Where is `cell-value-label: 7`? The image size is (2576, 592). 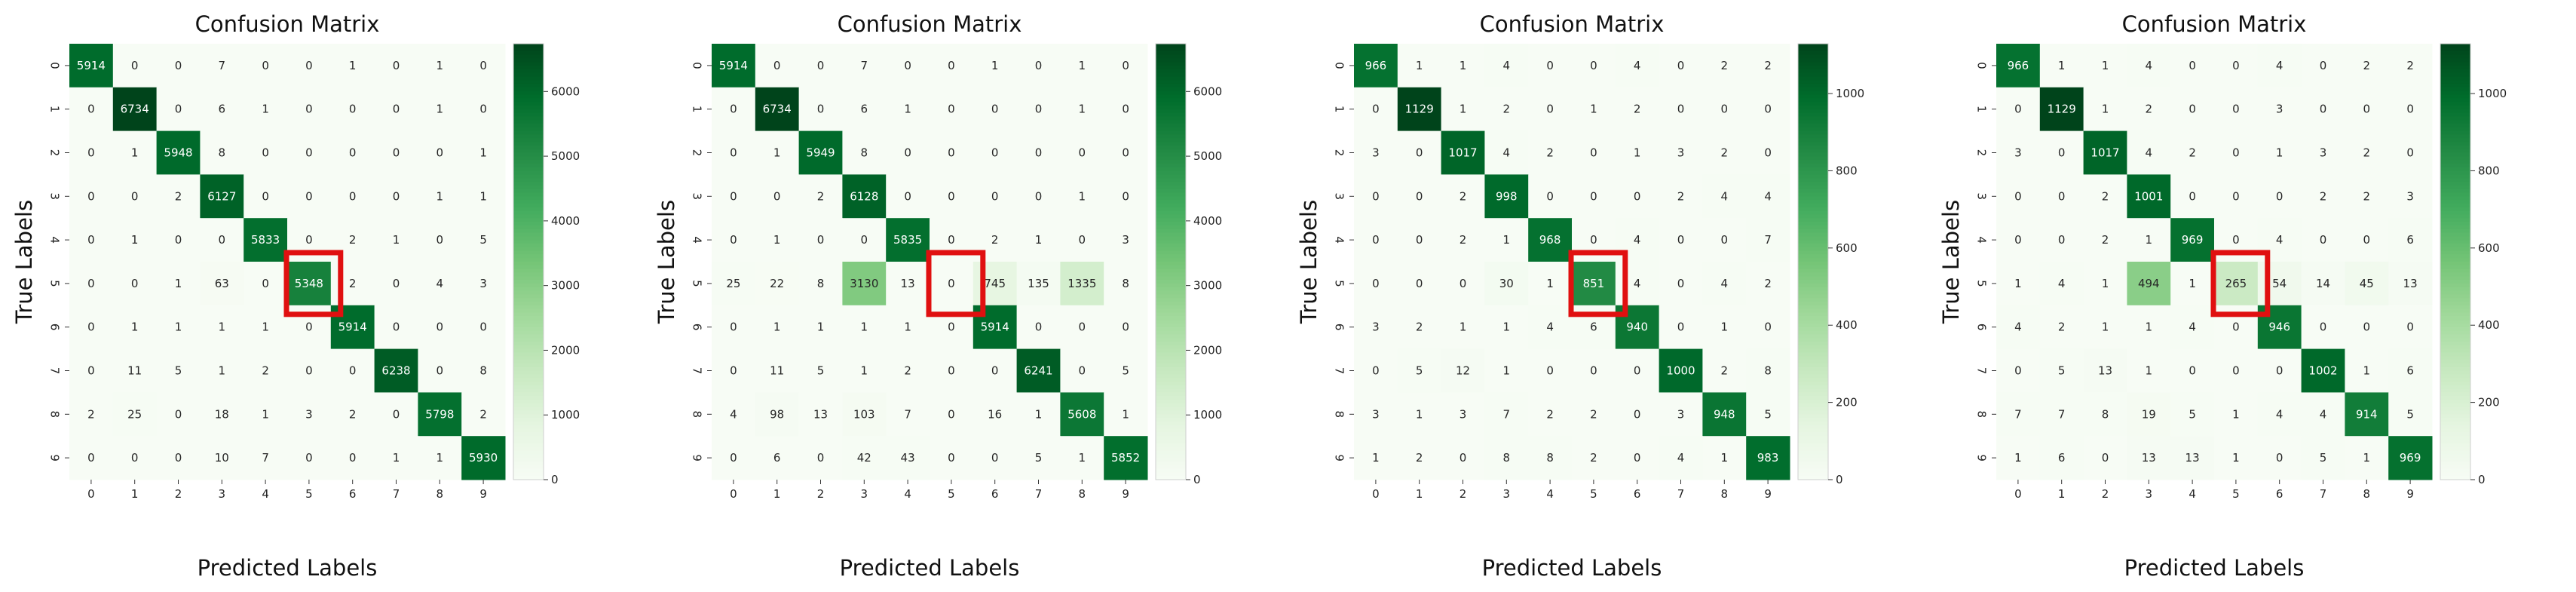
cell-value-label: 7 is located at coordinates (2018, 414).